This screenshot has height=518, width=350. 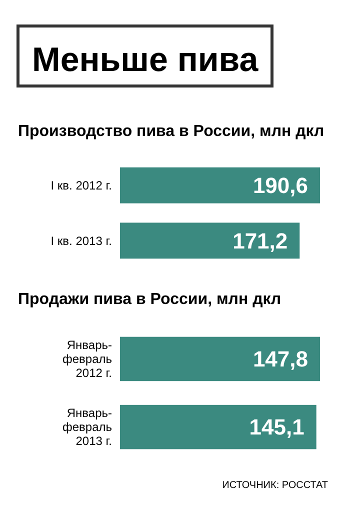 I want to click on data-label: 190,6, so click(x=280, y=185).